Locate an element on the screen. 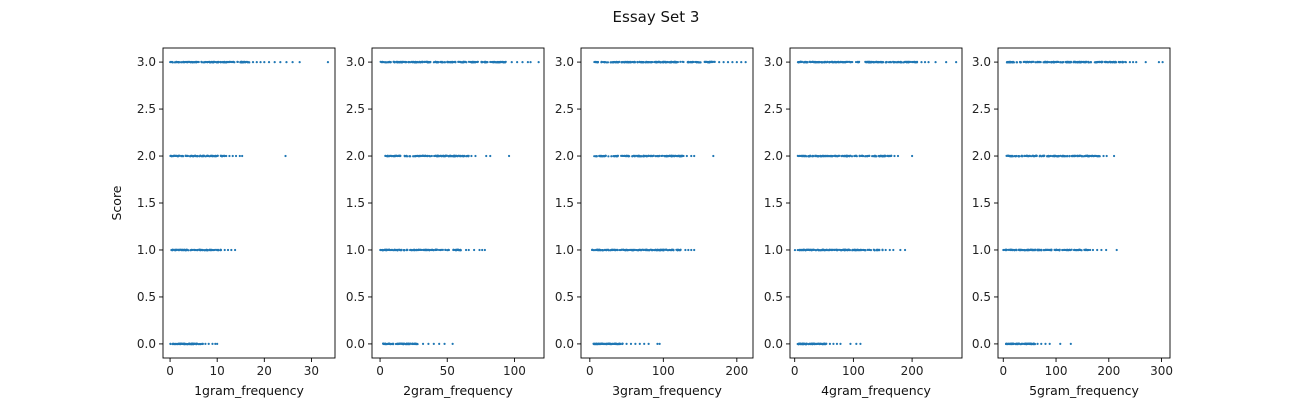 This screenshot has width=1300, height=400. x-tick-label: 30 is located at coordinates (311, 371).